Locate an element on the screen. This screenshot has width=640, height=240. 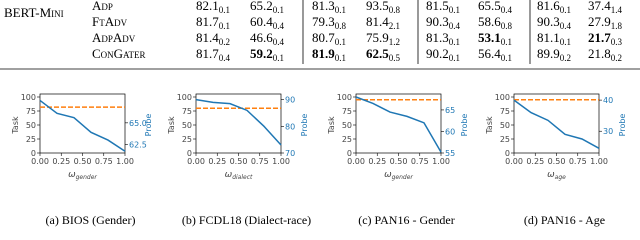
cell: 93.50.8 is located at coordinates (383, 7).